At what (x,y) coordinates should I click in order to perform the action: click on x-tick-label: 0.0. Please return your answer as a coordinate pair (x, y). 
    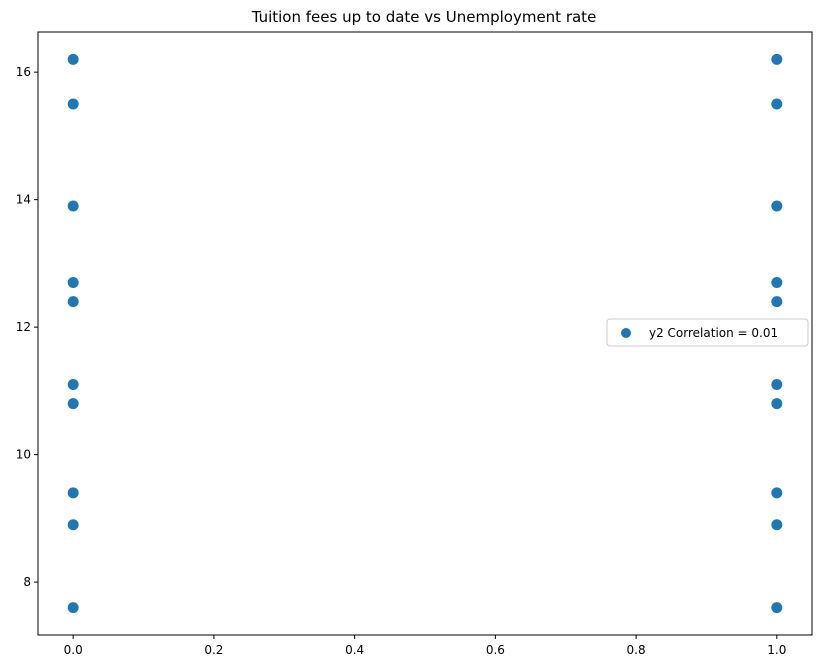
    Looking at the image, I should click on (73, 650).